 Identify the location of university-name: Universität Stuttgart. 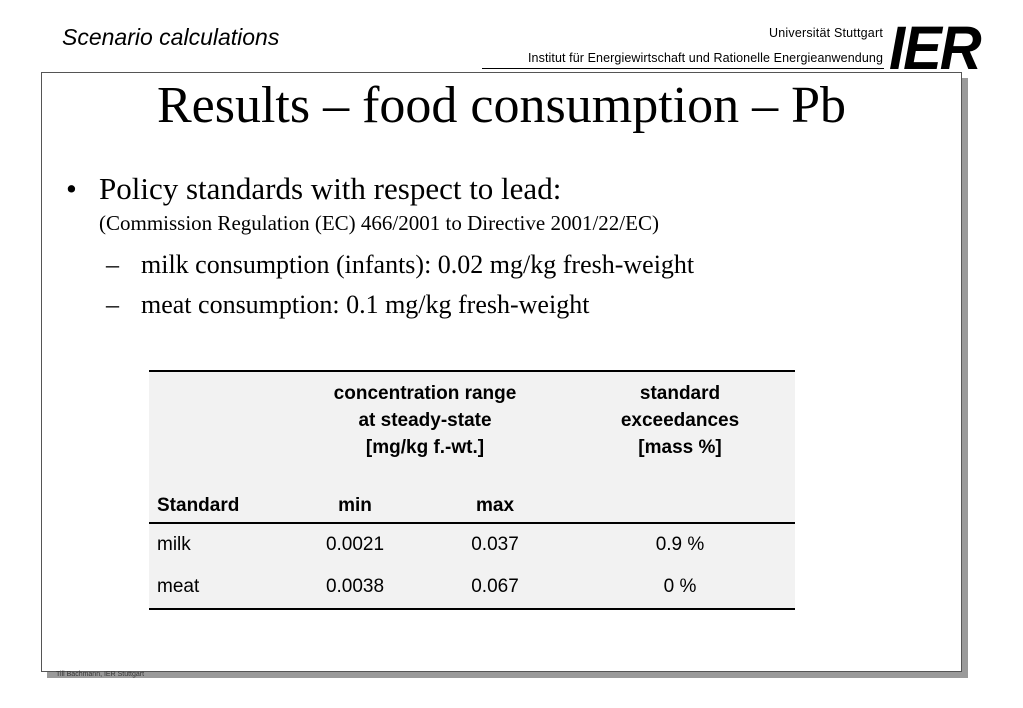
(826, 33).